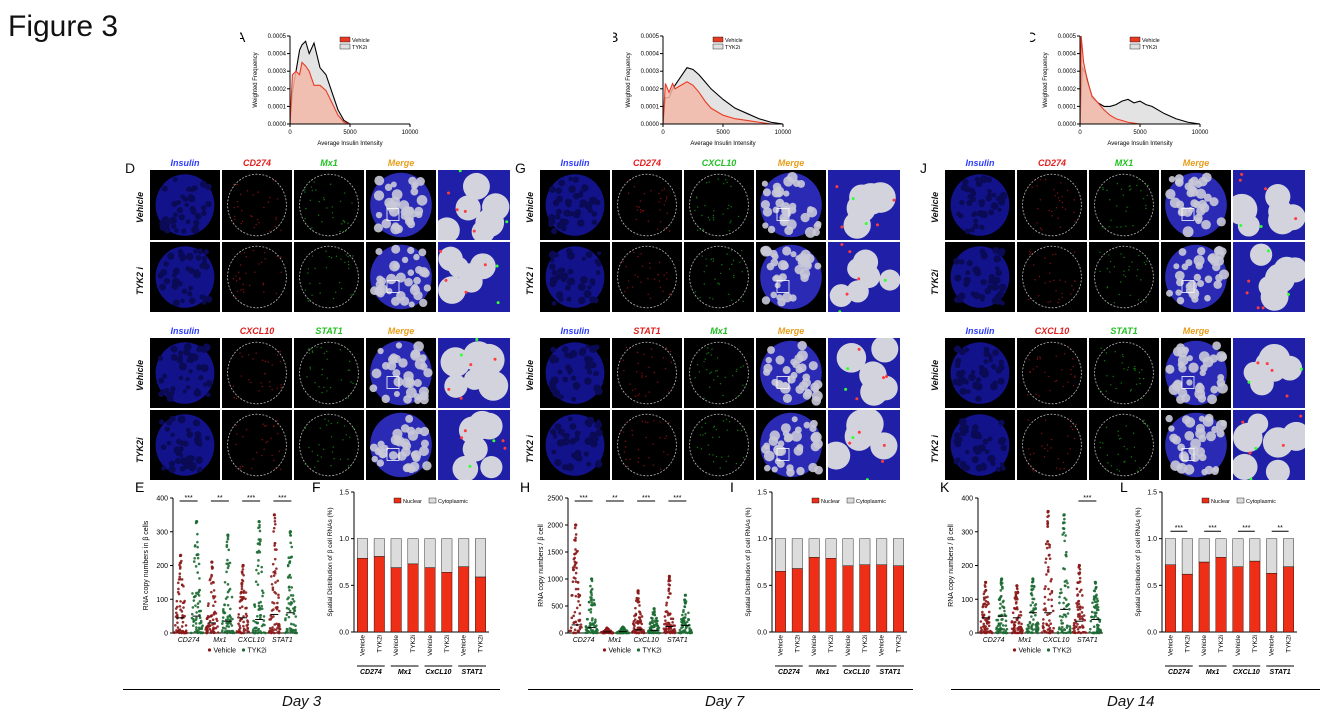 The height and width of the screenshot is (714, 1339). Describe the element at coordinates (647, 205) in the screenshot. I see `islet-outline` at that location.